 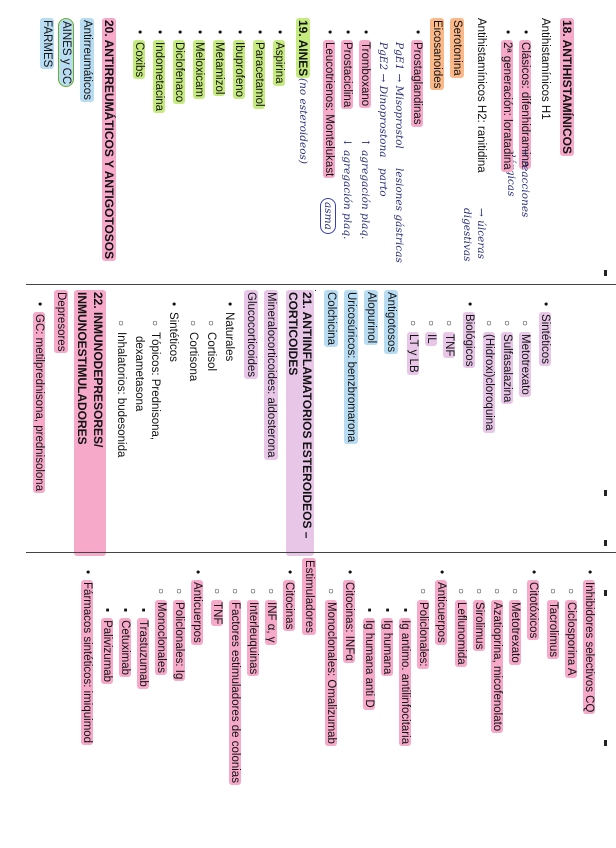 What do you see at coordinates (143, 648) in the screenshot?
I see `trastuzumab: Trastuzumab` at bounding box center [143, 648].